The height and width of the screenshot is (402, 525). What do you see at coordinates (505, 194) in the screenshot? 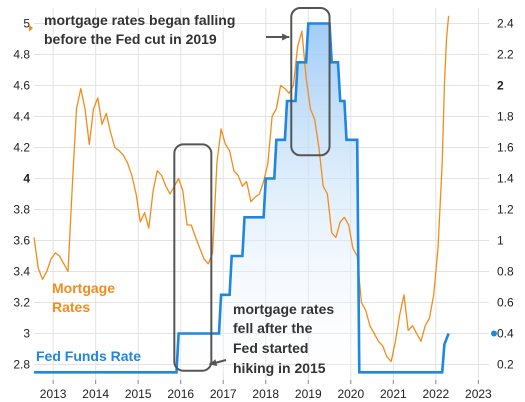
I see `y-axis-right: 0.2 0.4 0.6 0.8 1 1.2 1.4 1.6 1.8 2 2.2 2.4` at bounding box center [505, 194].